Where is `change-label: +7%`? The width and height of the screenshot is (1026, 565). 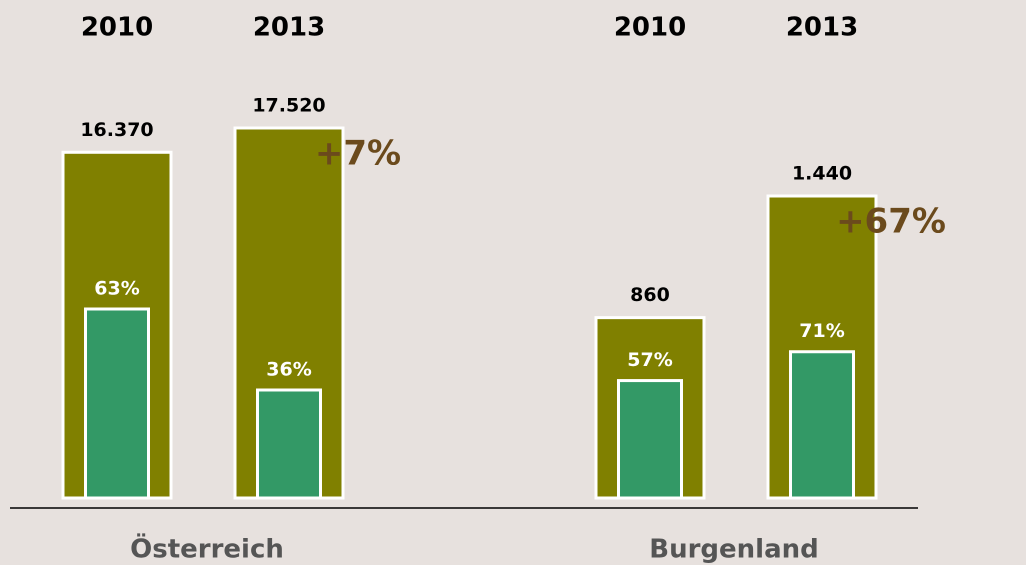
change-label: +7% is located at coordinates (358, 154).